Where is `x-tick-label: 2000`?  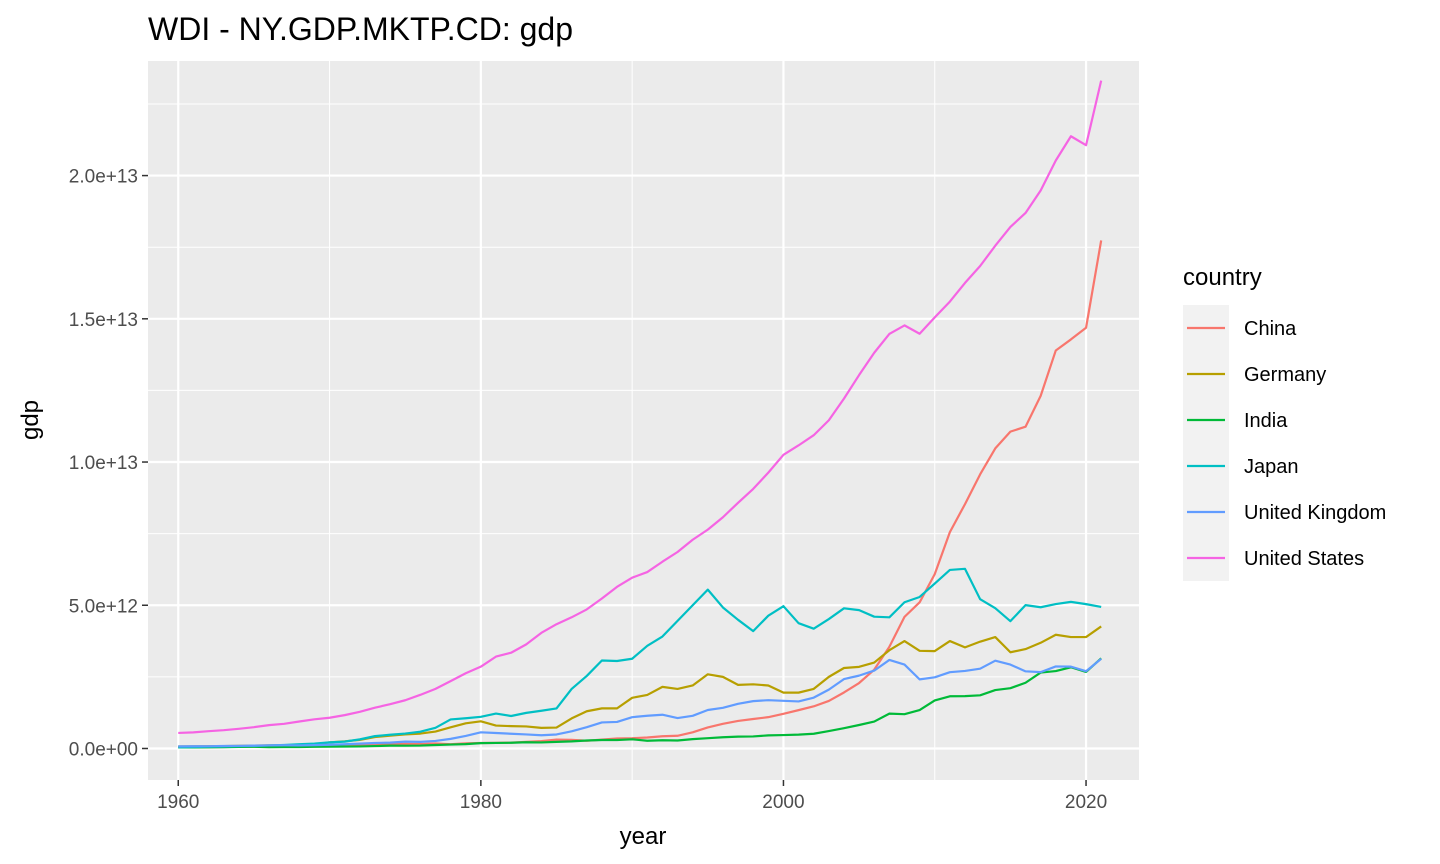
x-tick-label: 2000 is located at coordinates (783, 802).